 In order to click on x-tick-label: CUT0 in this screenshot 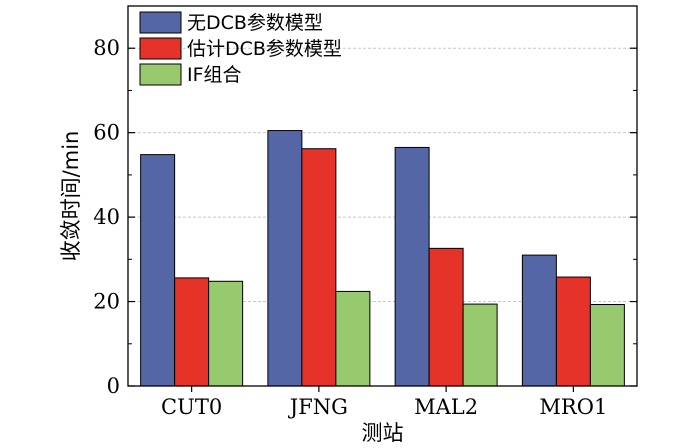, I will do `click(191, 407)`.